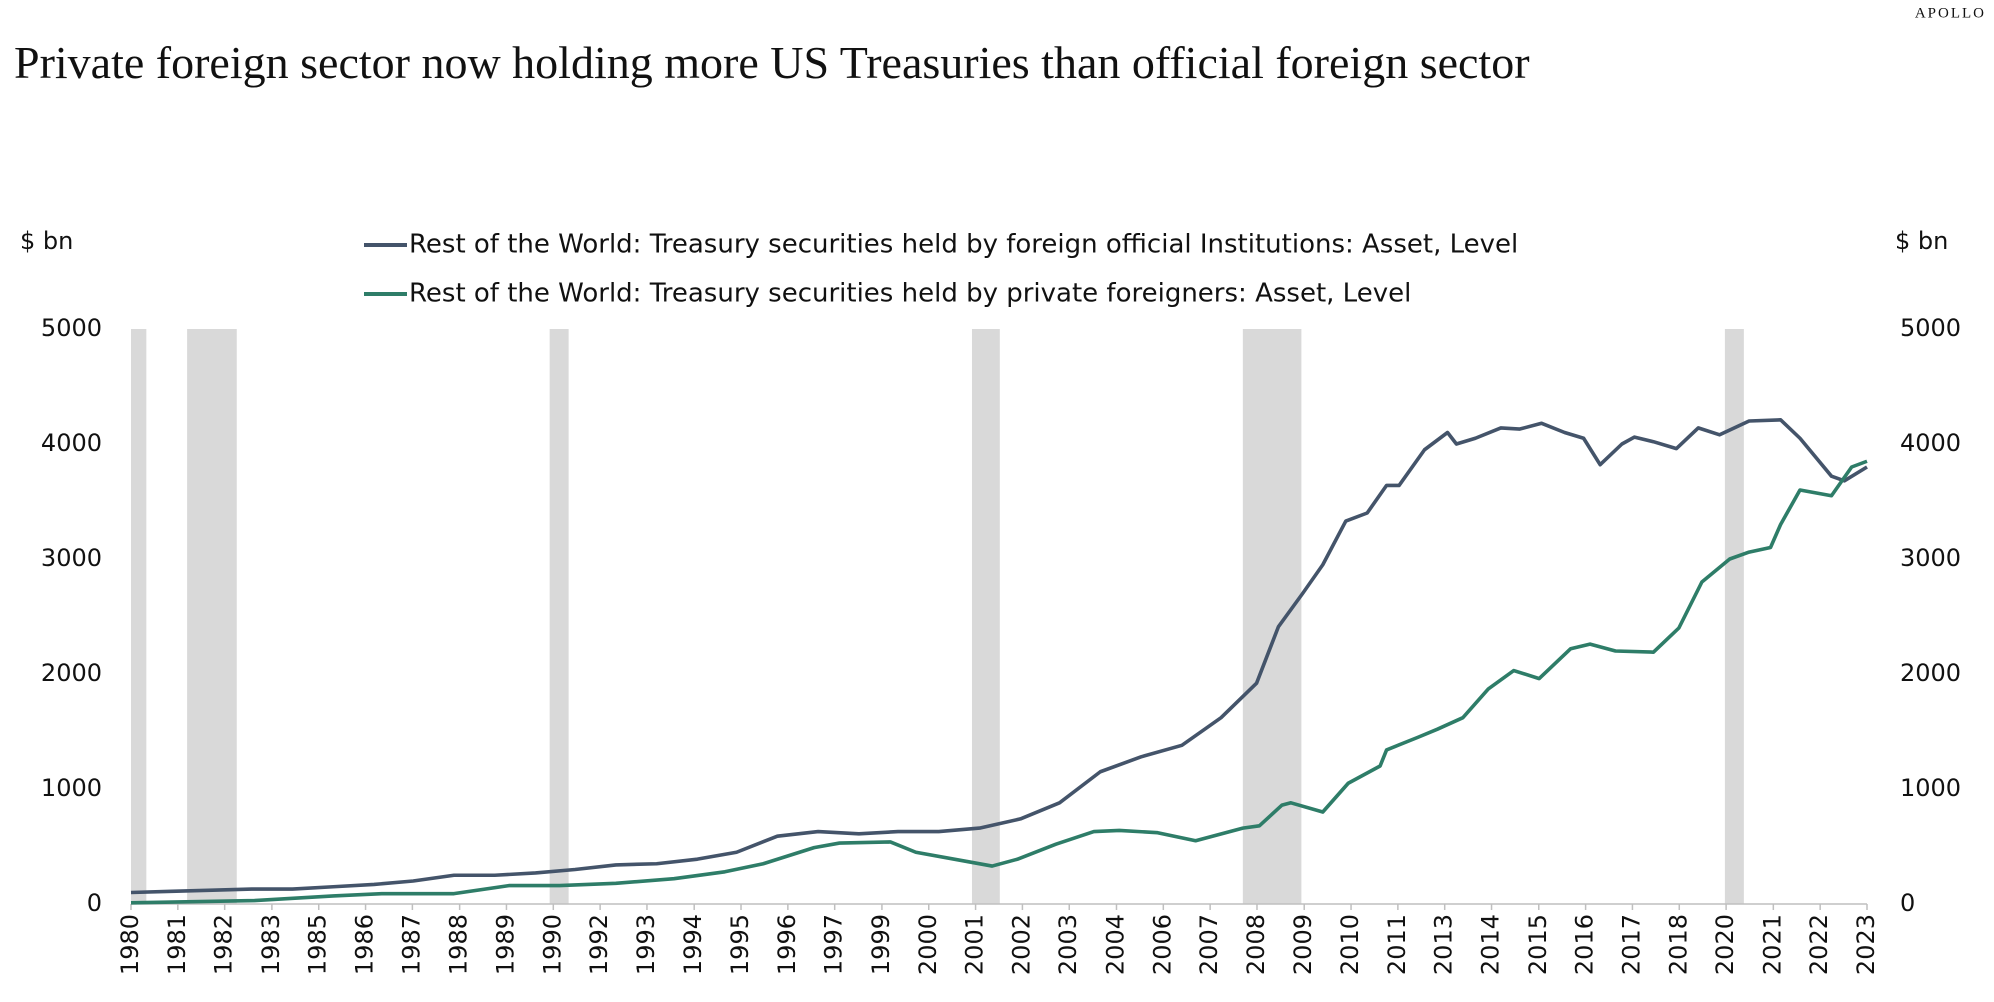 The width and height of the screenshot is (1994, 1002). Describe the element at coordinates (459, 944) in the screenshot. I see `x-tick-label: 1988` at that location.